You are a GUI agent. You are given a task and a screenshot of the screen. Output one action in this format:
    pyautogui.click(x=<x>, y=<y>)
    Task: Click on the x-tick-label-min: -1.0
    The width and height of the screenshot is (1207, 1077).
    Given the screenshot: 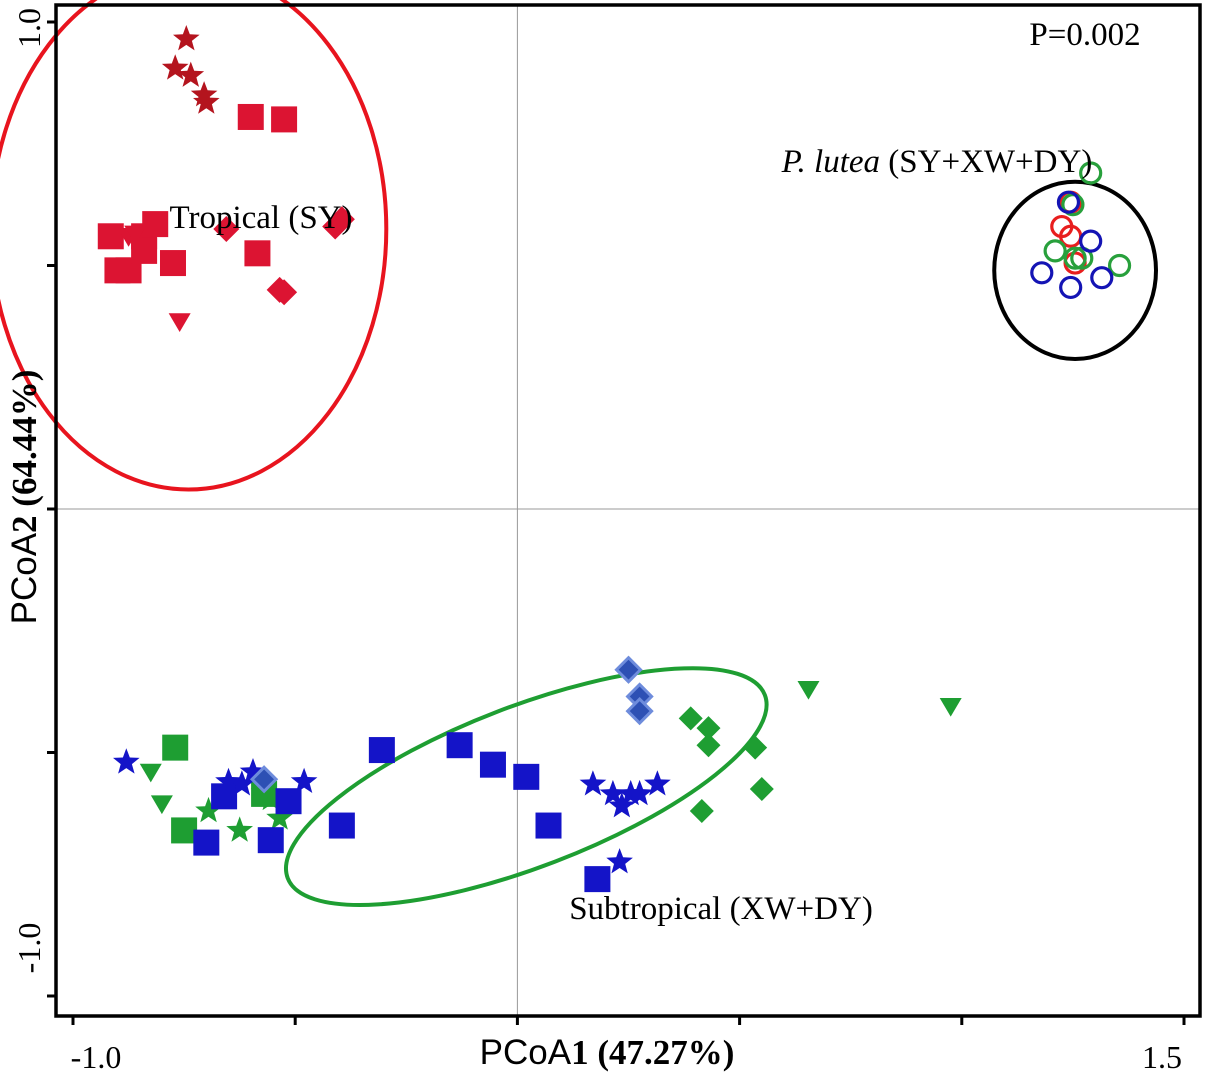 What is the action you would take?
    pyautogui.click(x=96, y=1057)
    